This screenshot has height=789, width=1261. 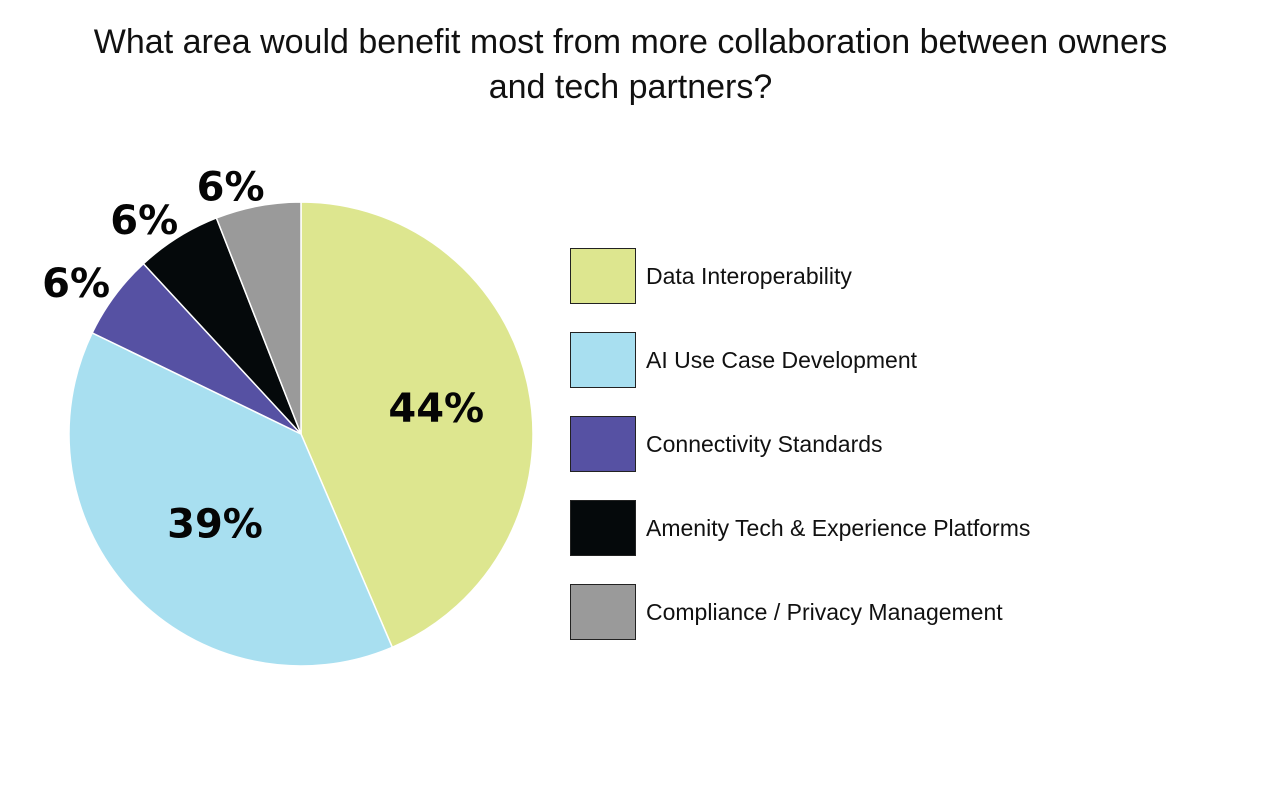 I want to click on legend-swatch-connectivity-standards, so click(x=603, y=444).